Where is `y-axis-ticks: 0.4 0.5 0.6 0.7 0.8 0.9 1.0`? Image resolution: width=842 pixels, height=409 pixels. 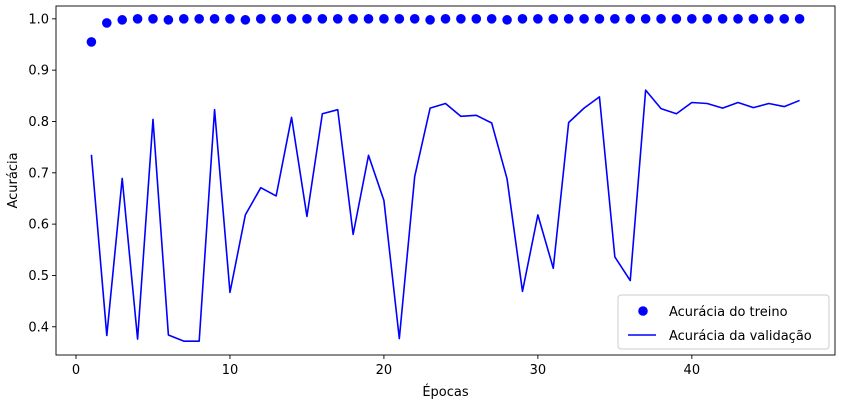 y-axis-ticks: 0.4 0.5 0.6 0.7 0.8 0.9 1.0 is located at coordinates (42, 173).